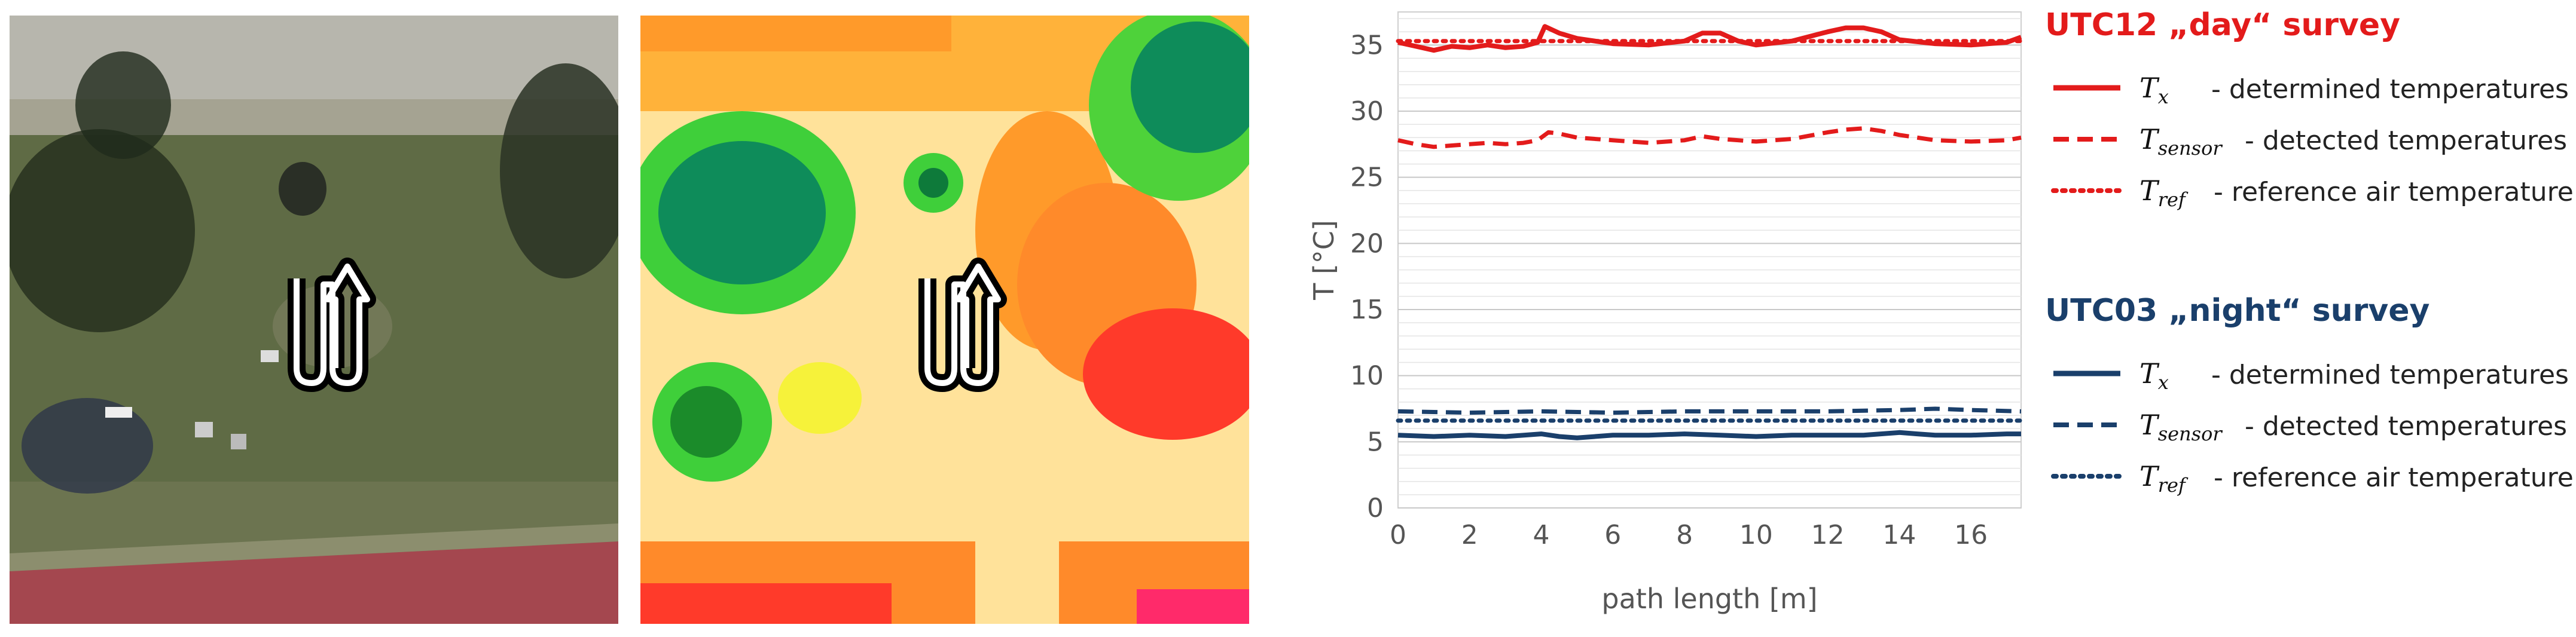 Image resolution: width=2576 pixels, height=637 pixels. What do you see at coordinates (1367, 178) in the screenshot?
I see `y-tick-label: 25` at bounding box center [1367, 178].